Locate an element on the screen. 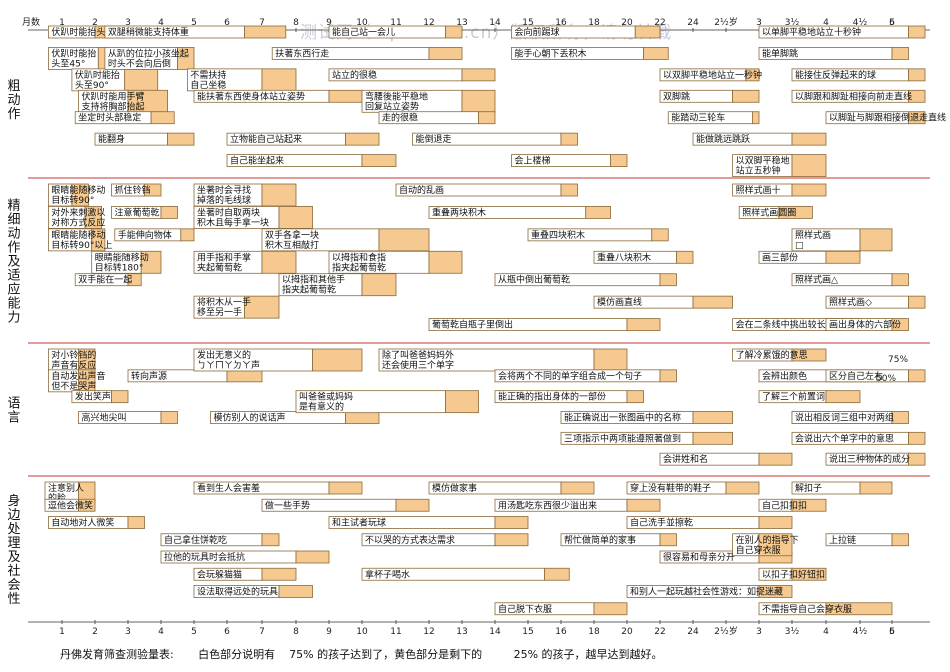 The height and width of the screenshot is (672, 950). bar-item: 拉他的玩具时会抵抗 is located at coordinates (245, 557).